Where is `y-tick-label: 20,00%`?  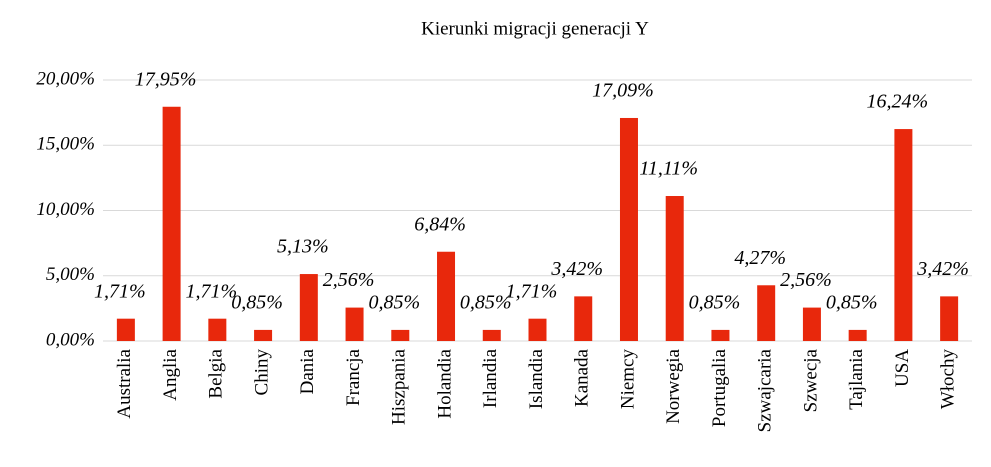 y-tick-label: 20,00% is located at coordinates (65, 78).